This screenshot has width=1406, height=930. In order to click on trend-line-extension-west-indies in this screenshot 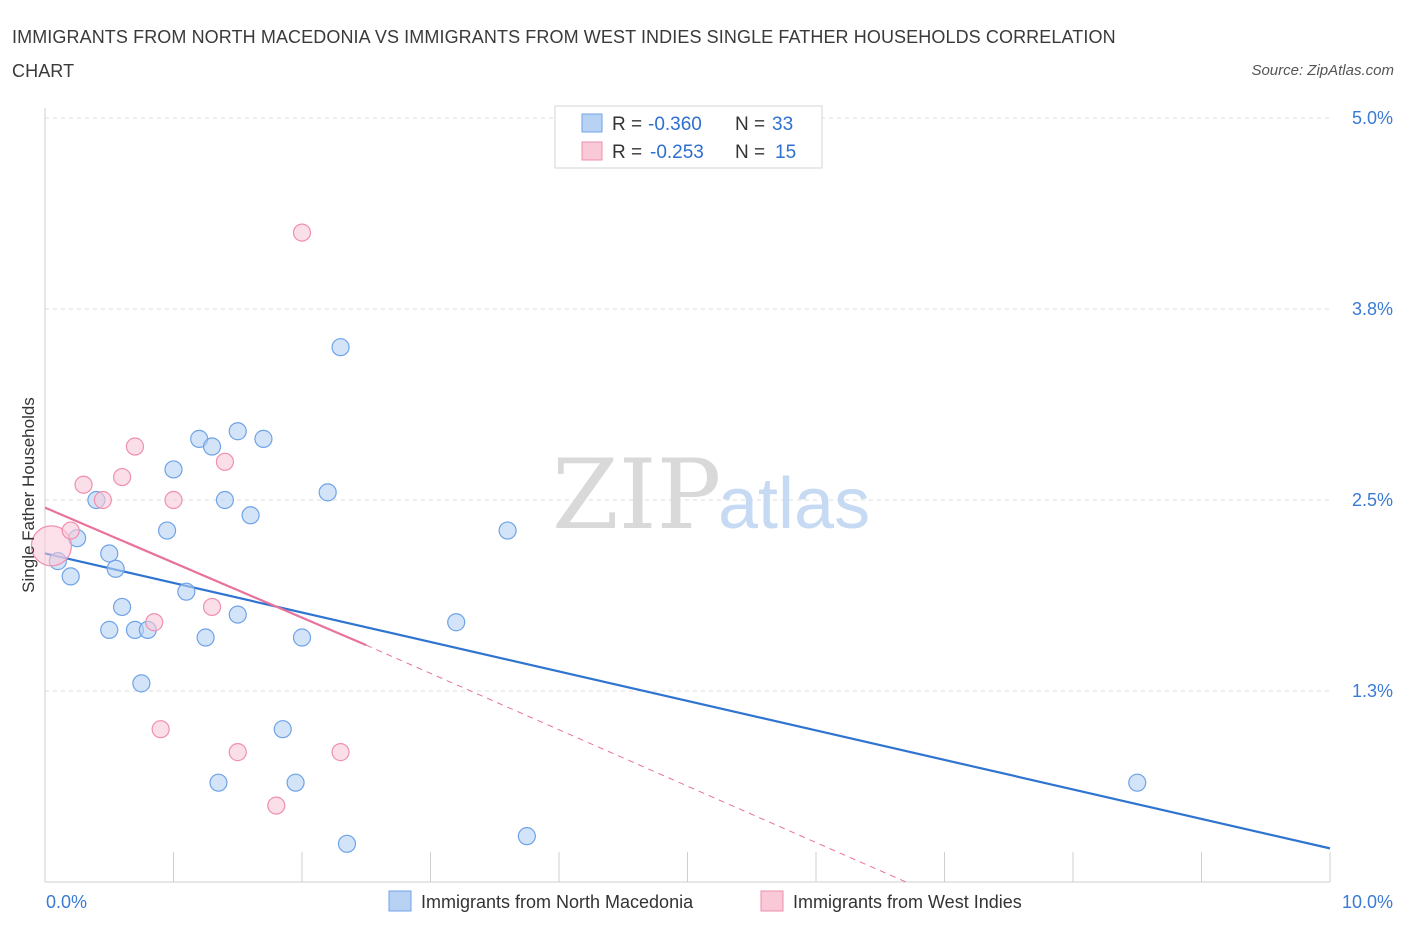, I will do `click(636, 763)`.